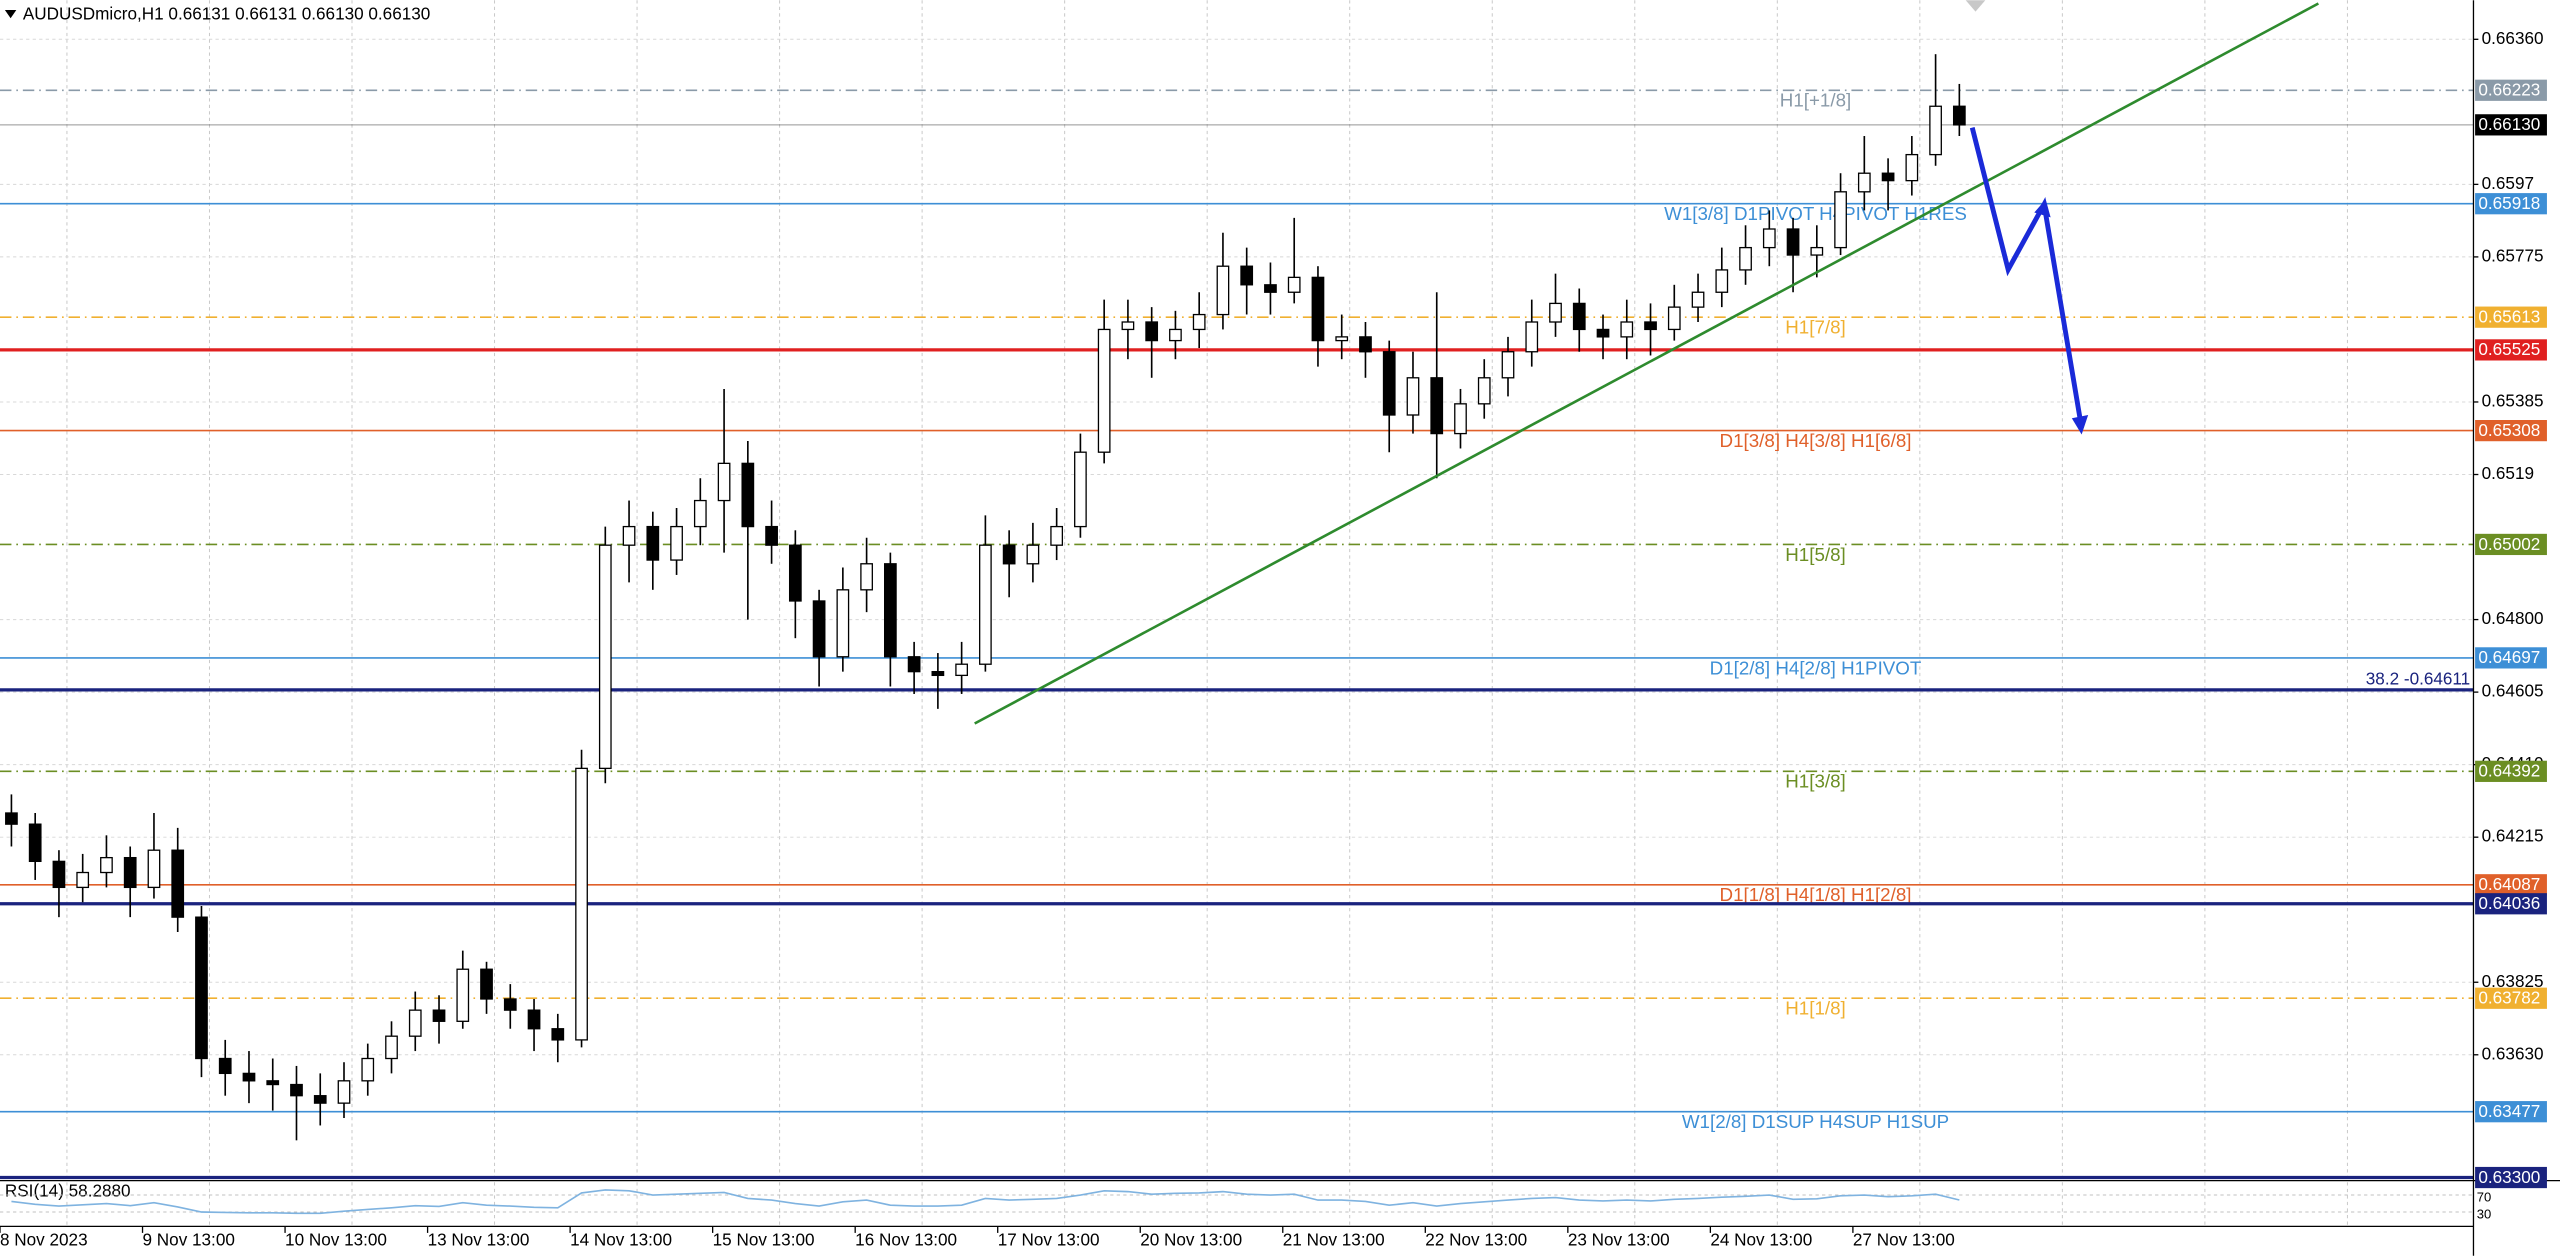 The width and height of the screenshot is (2560, 1256). Describe the element at coordinates (1761, 1240) in the screenshot. I see `x-tick-label: 24 Nov 13:00` at that location.